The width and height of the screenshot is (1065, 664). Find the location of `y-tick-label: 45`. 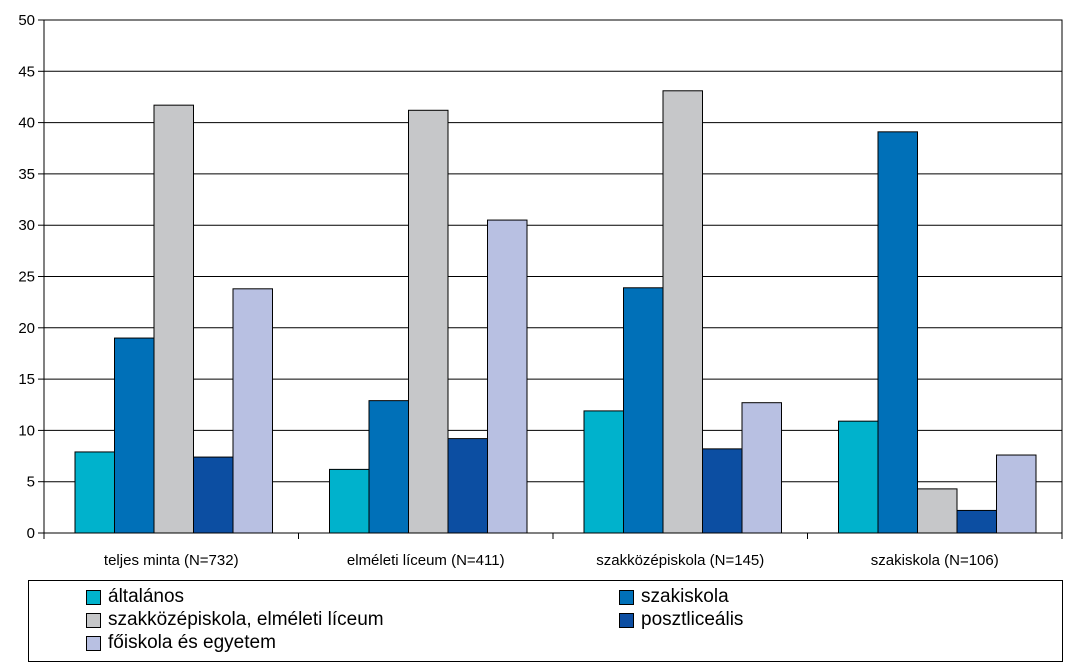

y-tick-label: 45 is located at coordinates (26, 71).